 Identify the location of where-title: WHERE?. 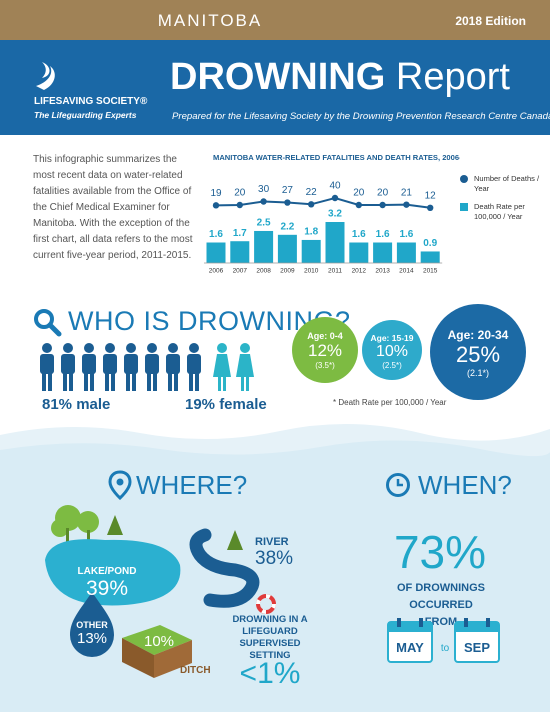
(192, 485).